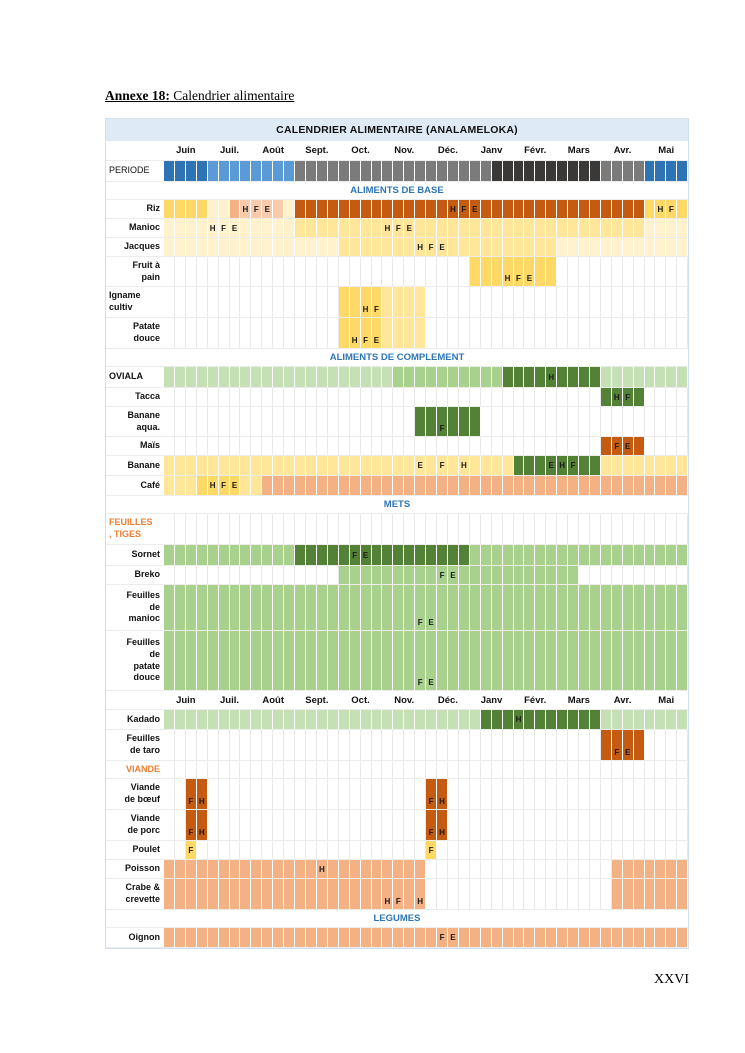 The width and height of the screenshot is (745, 1053). Describe the element at coordinates (147, 574) in the screenshot. I see `row-label: Breko` at that location.